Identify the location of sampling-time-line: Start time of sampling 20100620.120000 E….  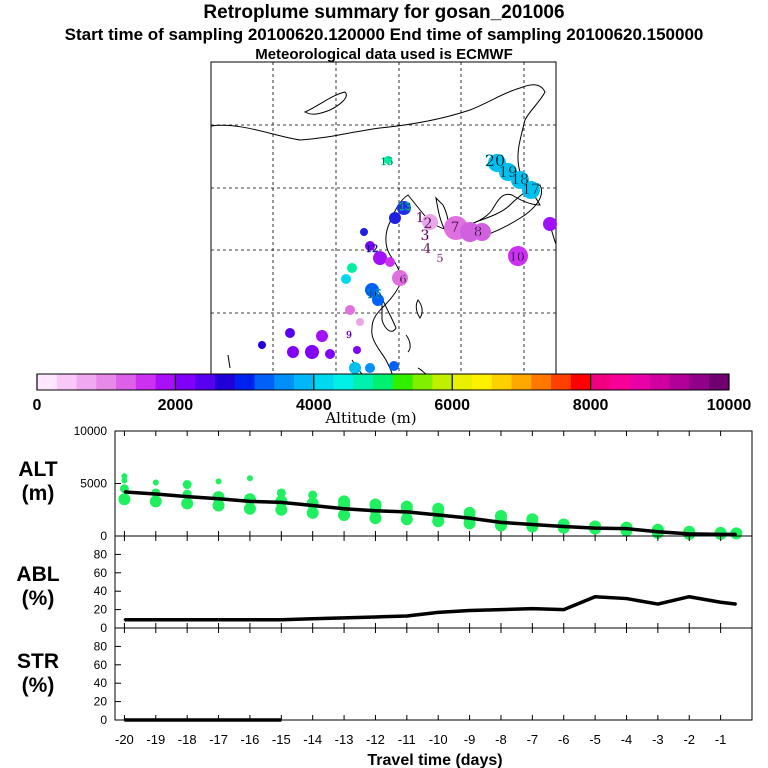
(384, 34).